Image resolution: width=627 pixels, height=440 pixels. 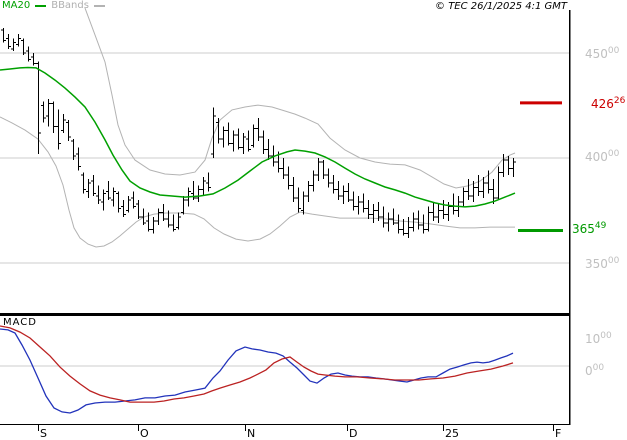 What do you see at coordinates (43, 433) in the screenshot?
I see `x-axis-label-sep: S` at bounding box center [43, 433].